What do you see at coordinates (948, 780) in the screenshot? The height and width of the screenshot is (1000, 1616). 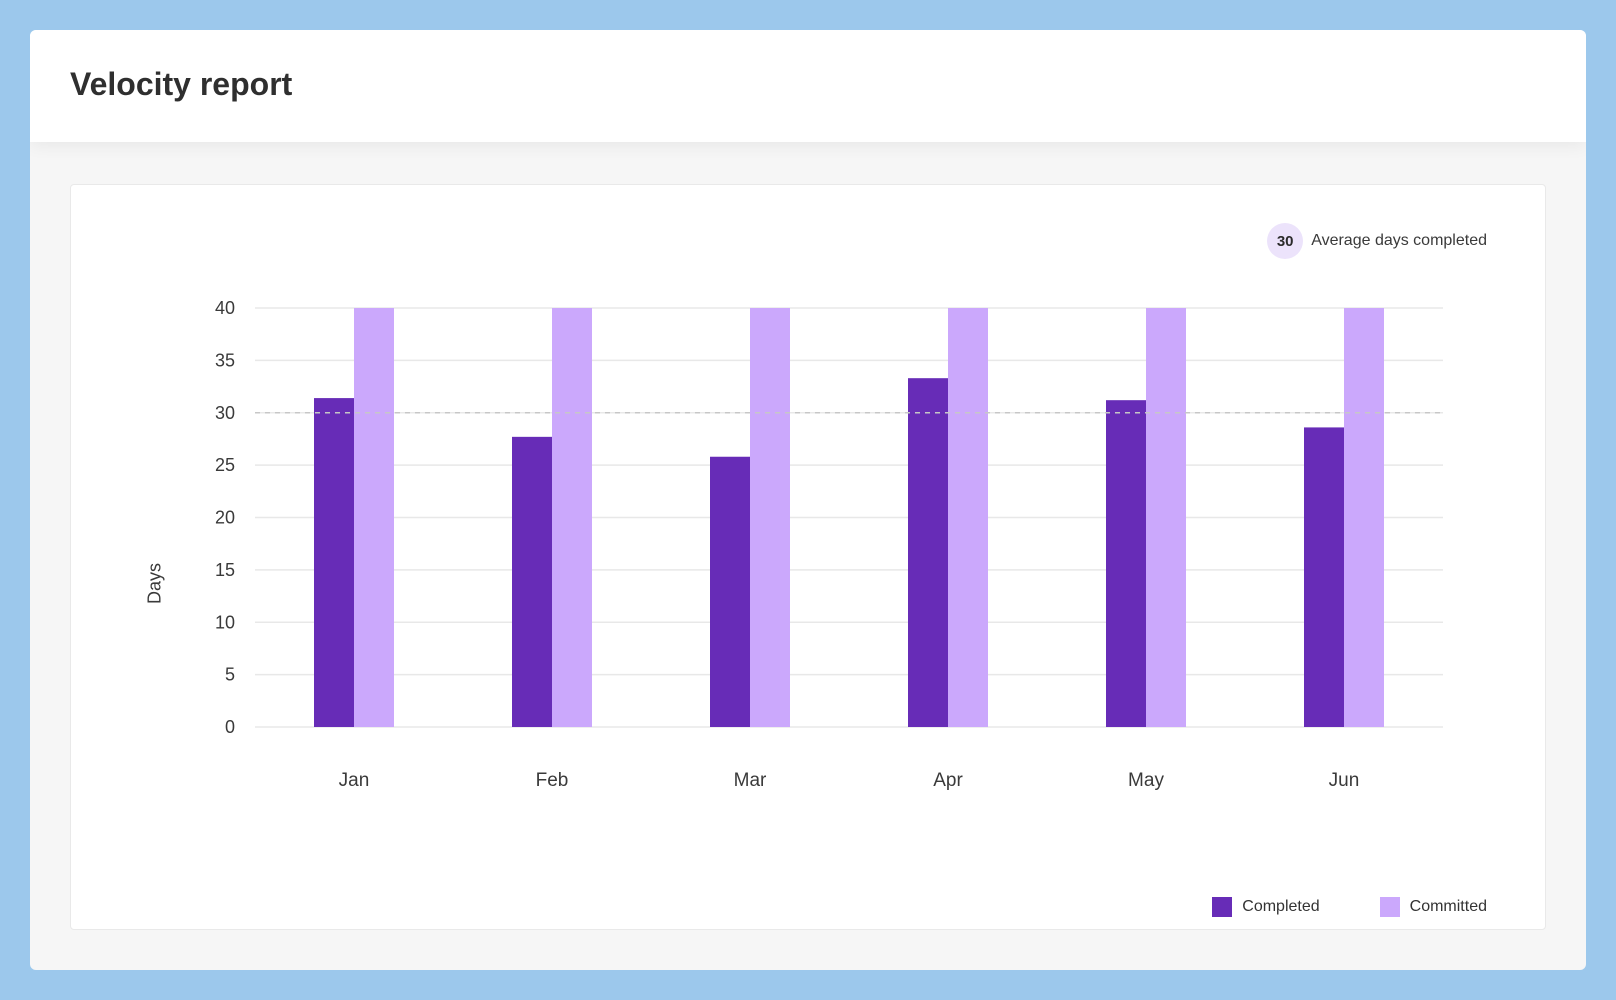 I see `x-tick-label: Apr` at bounding box center [948, 780].